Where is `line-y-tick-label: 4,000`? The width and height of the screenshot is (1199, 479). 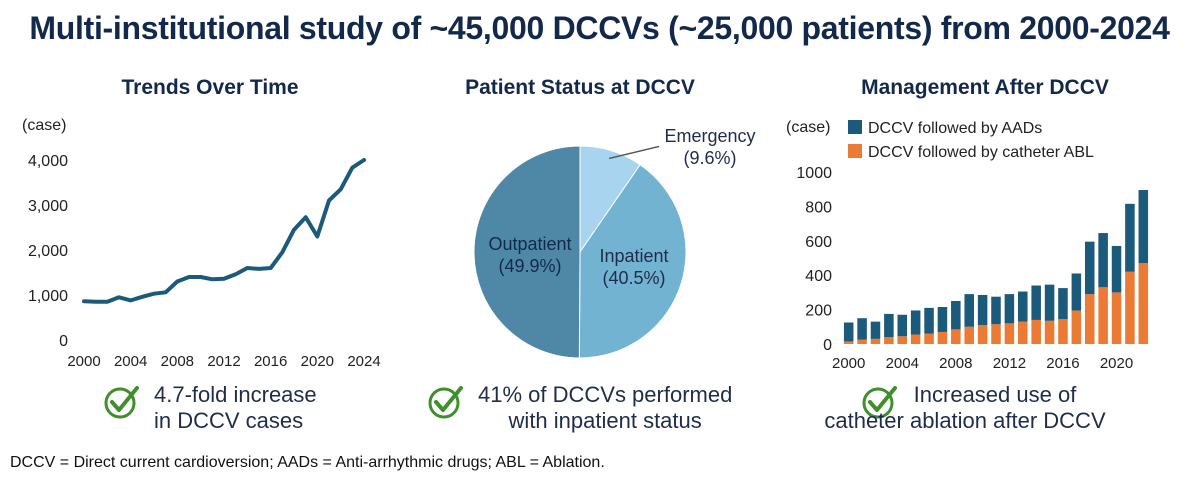 line-y-tick-label: 4,000 is located at coordinates (48, 161).